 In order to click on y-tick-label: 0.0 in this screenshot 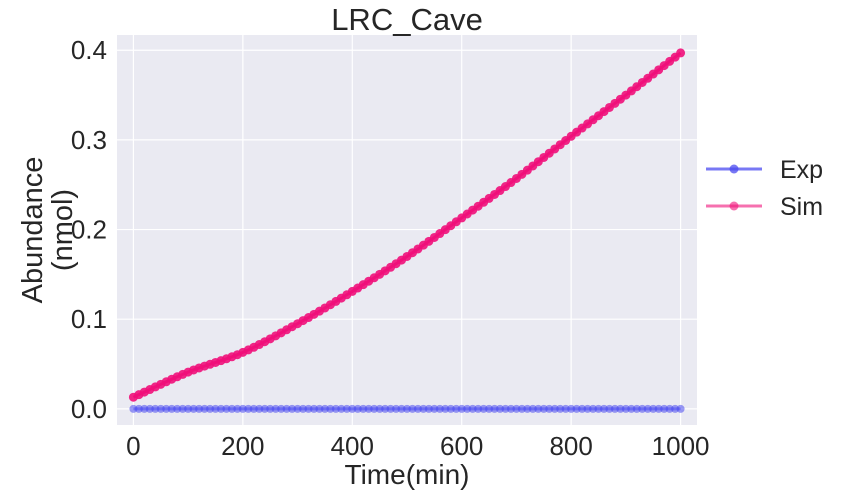, I will do `click(89, 409)`.